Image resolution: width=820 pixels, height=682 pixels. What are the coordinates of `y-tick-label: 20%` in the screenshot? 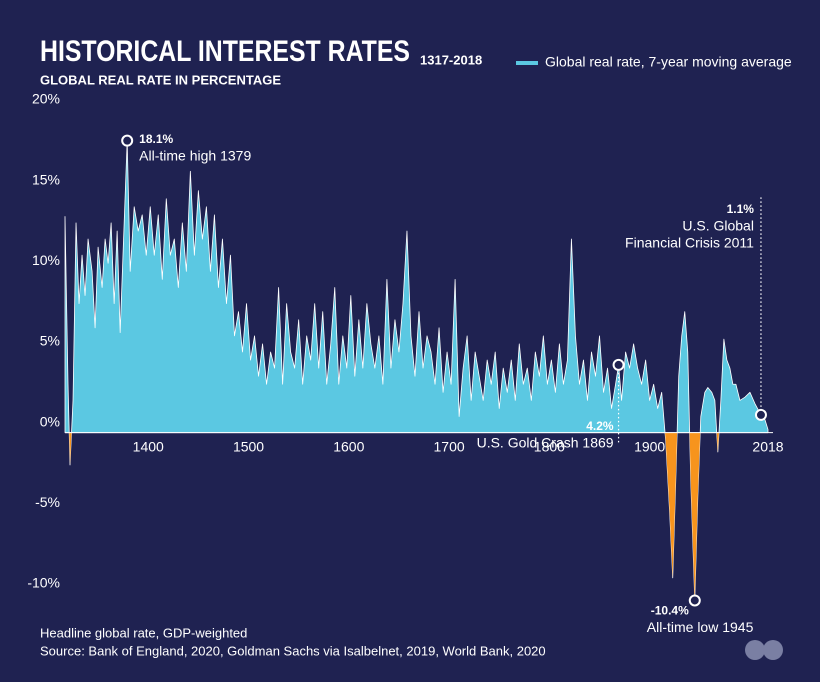 It's located at (46, 99).